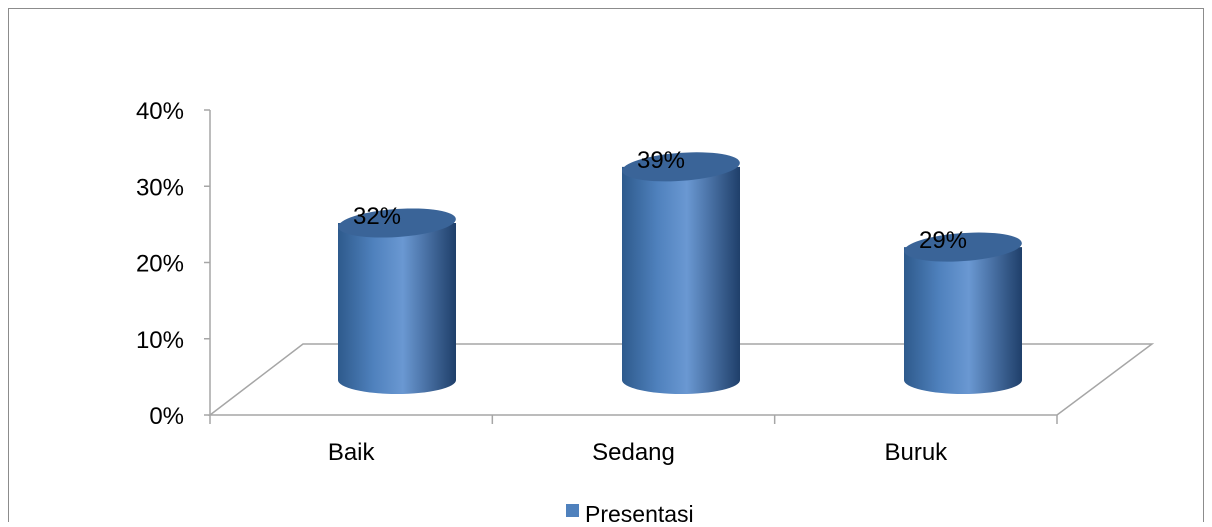  I want to click on data-label: 32%, so click(377, 216).